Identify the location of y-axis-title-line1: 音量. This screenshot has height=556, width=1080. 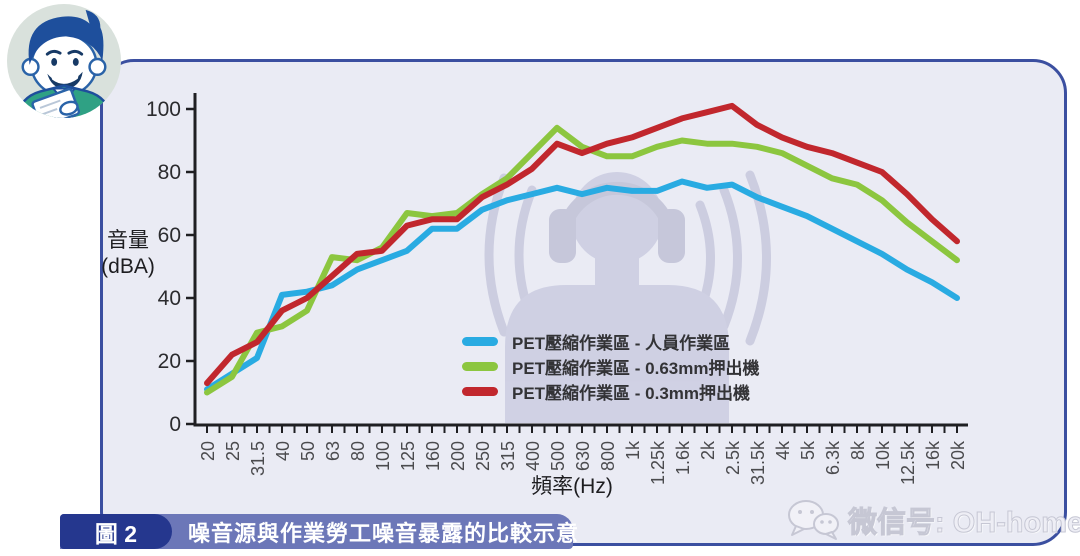
(128, 240).